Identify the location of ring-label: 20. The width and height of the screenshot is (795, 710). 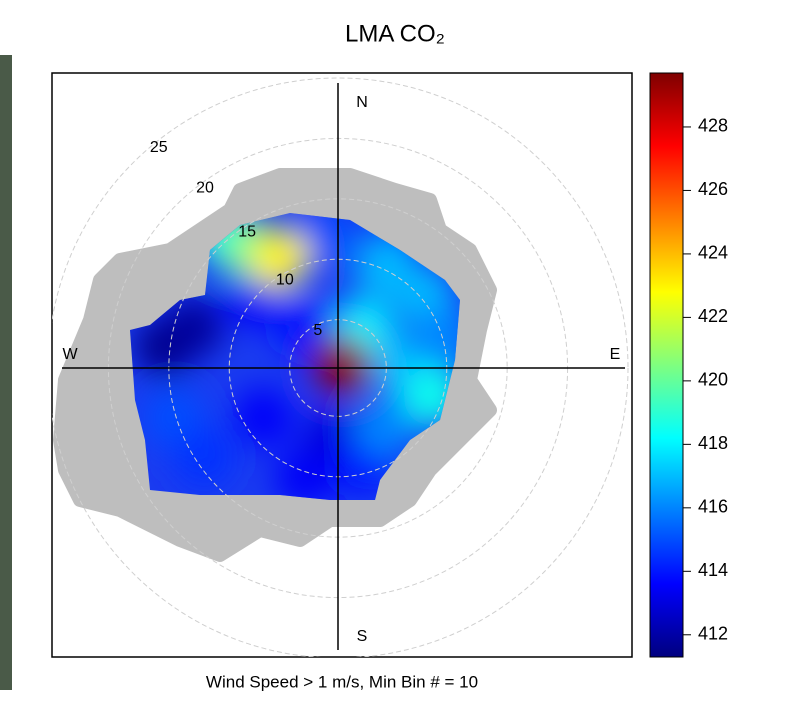
(205, 187).